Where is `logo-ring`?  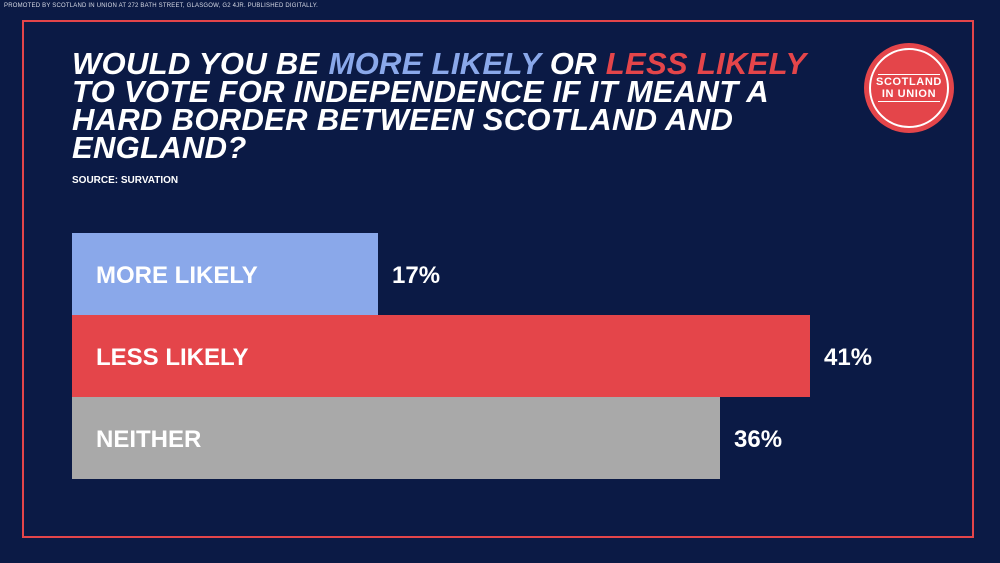 logo-ring is located at coordinates (909, 88).